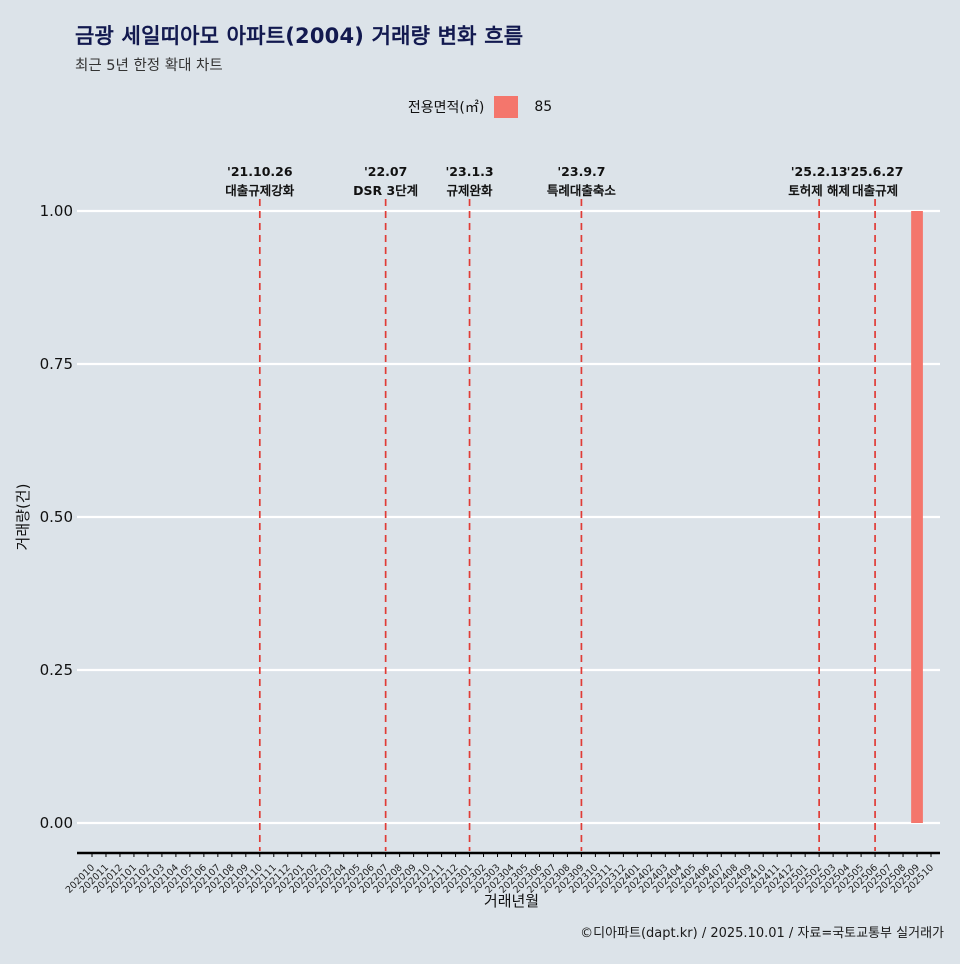 Image resolution: width=960 pixels, height=964 pixels. Describe the element at coordinates (875, 190) in the screenshot. I see `event-label: 대출규제` at that location.